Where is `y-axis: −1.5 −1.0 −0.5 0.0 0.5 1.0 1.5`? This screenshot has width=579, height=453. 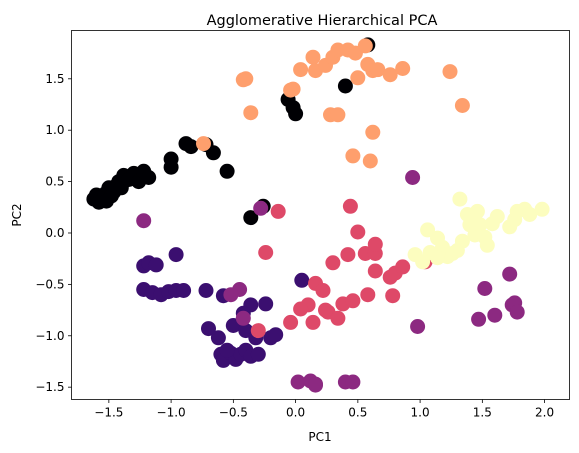
y-axis: −1.5 −1.0 −0.5 0.0 0.5 1.0 1.5 is located at coordinates (53, 233).